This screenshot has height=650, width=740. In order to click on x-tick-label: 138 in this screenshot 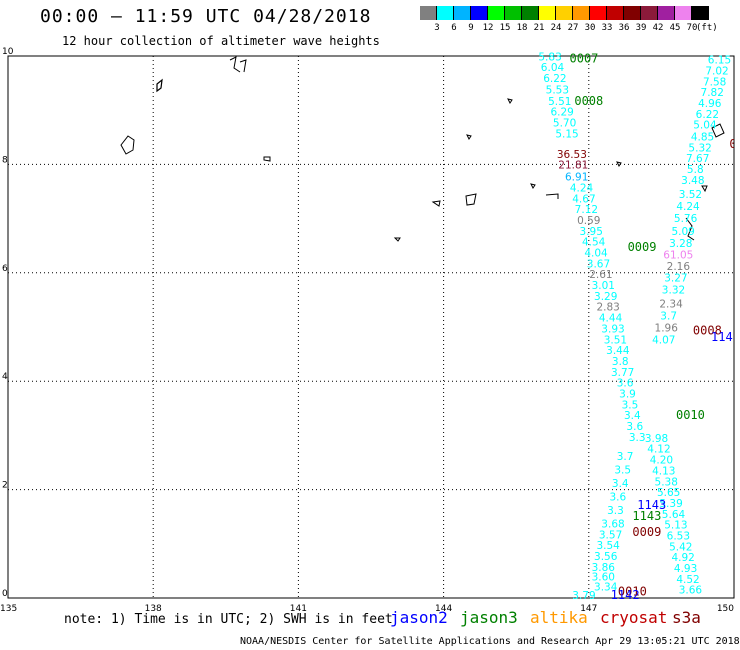, I will do `click(153, 609)`.